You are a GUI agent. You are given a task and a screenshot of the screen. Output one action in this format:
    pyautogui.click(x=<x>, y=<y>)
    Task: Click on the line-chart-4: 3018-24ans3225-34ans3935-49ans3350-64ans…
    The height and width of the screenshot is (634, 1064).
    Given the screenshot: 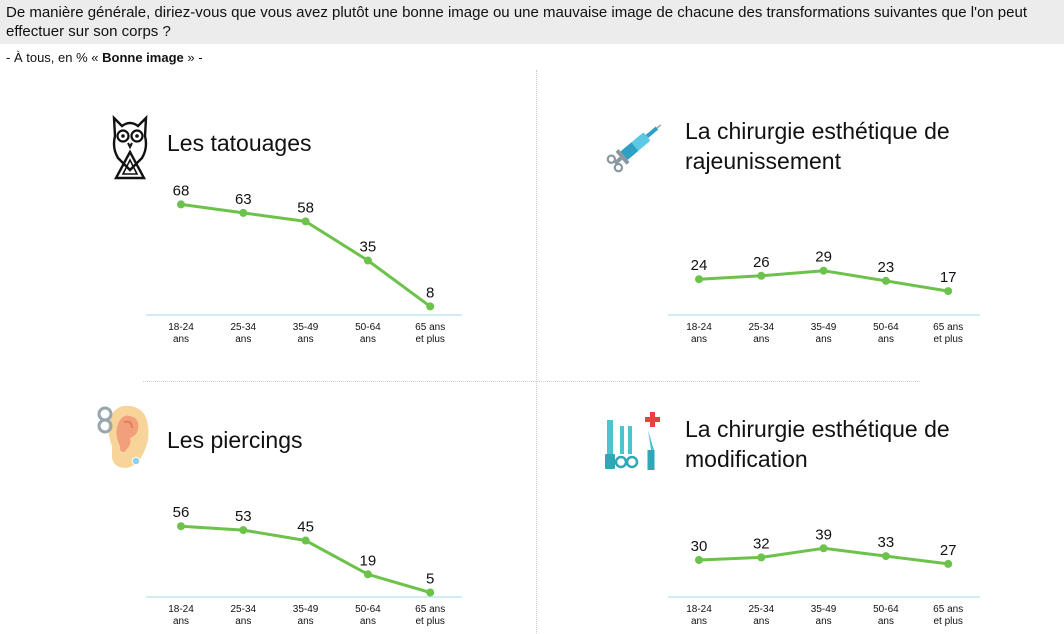 What is the action you would take?
    pyautogui.click(x=824, y=576)
    